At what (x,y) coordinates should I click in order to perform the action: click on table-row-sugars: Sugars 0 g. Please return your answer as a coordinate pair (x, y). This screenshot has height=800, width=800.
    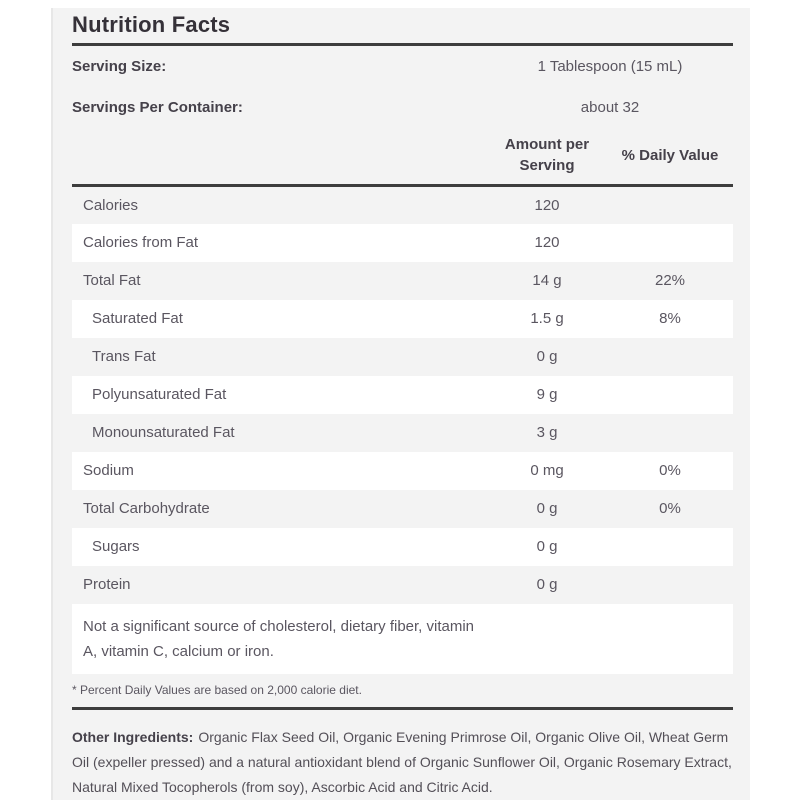
    Looking at the image, I should click on (402, 546).